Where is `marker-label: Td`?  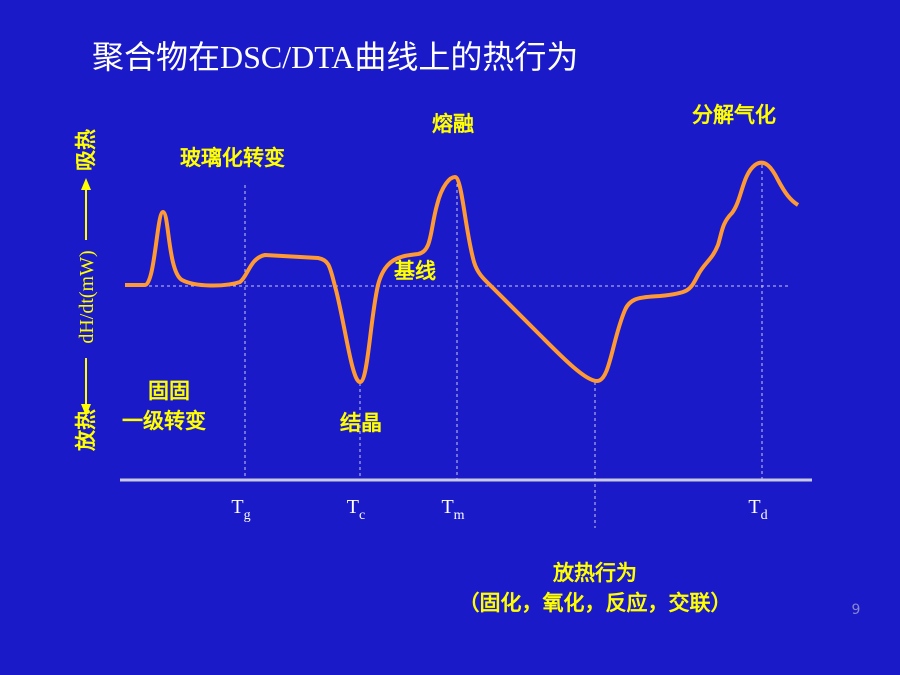 marker-label: Td is located at coordinates (757, 509).